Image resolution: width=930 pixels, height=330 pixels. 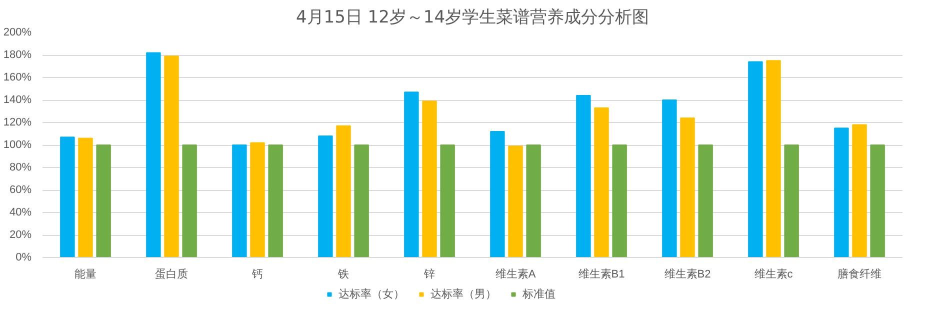 What do you see at coordinates (539, 295) in the screenshot?
I see `legend-label: 标准值` at bounding box center [539, 295].